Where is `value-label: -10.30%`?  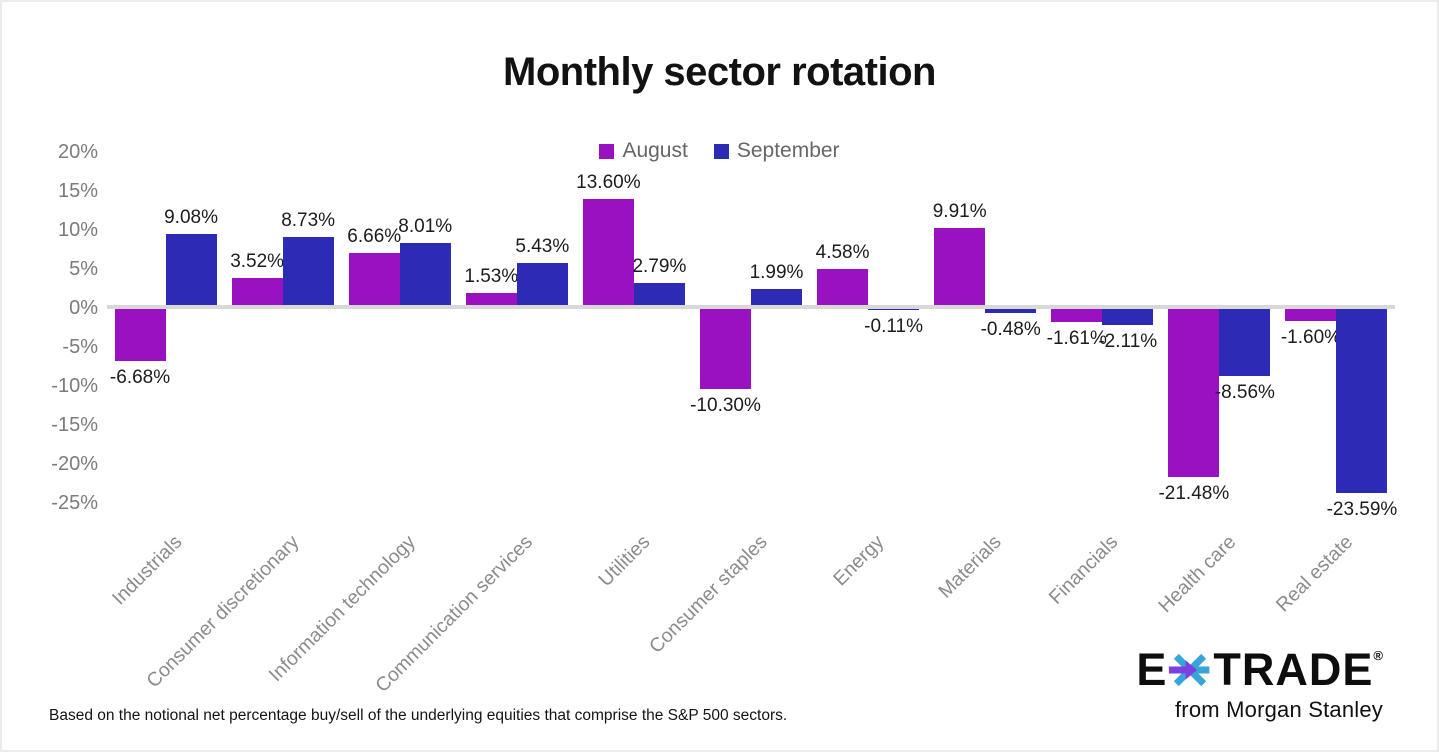
value-label: -10.30% is located at coordinates (725, 406).